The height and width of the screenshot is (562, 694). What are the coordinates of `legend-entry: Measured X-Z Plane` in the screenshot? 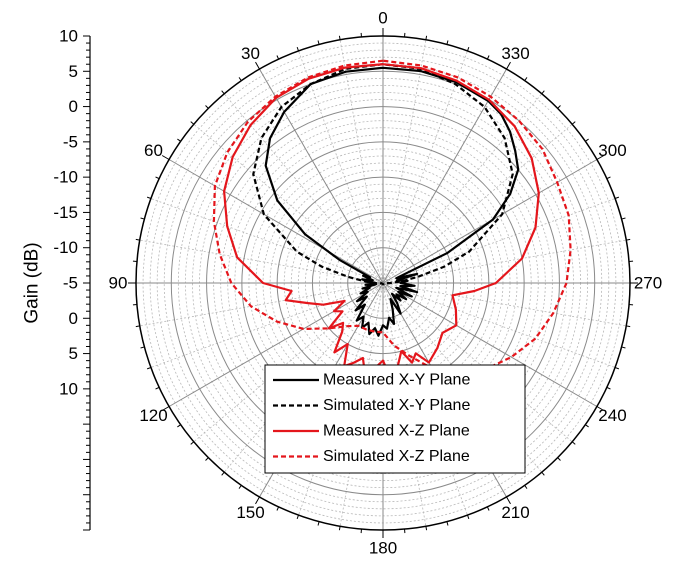 It's located at (396, 431).